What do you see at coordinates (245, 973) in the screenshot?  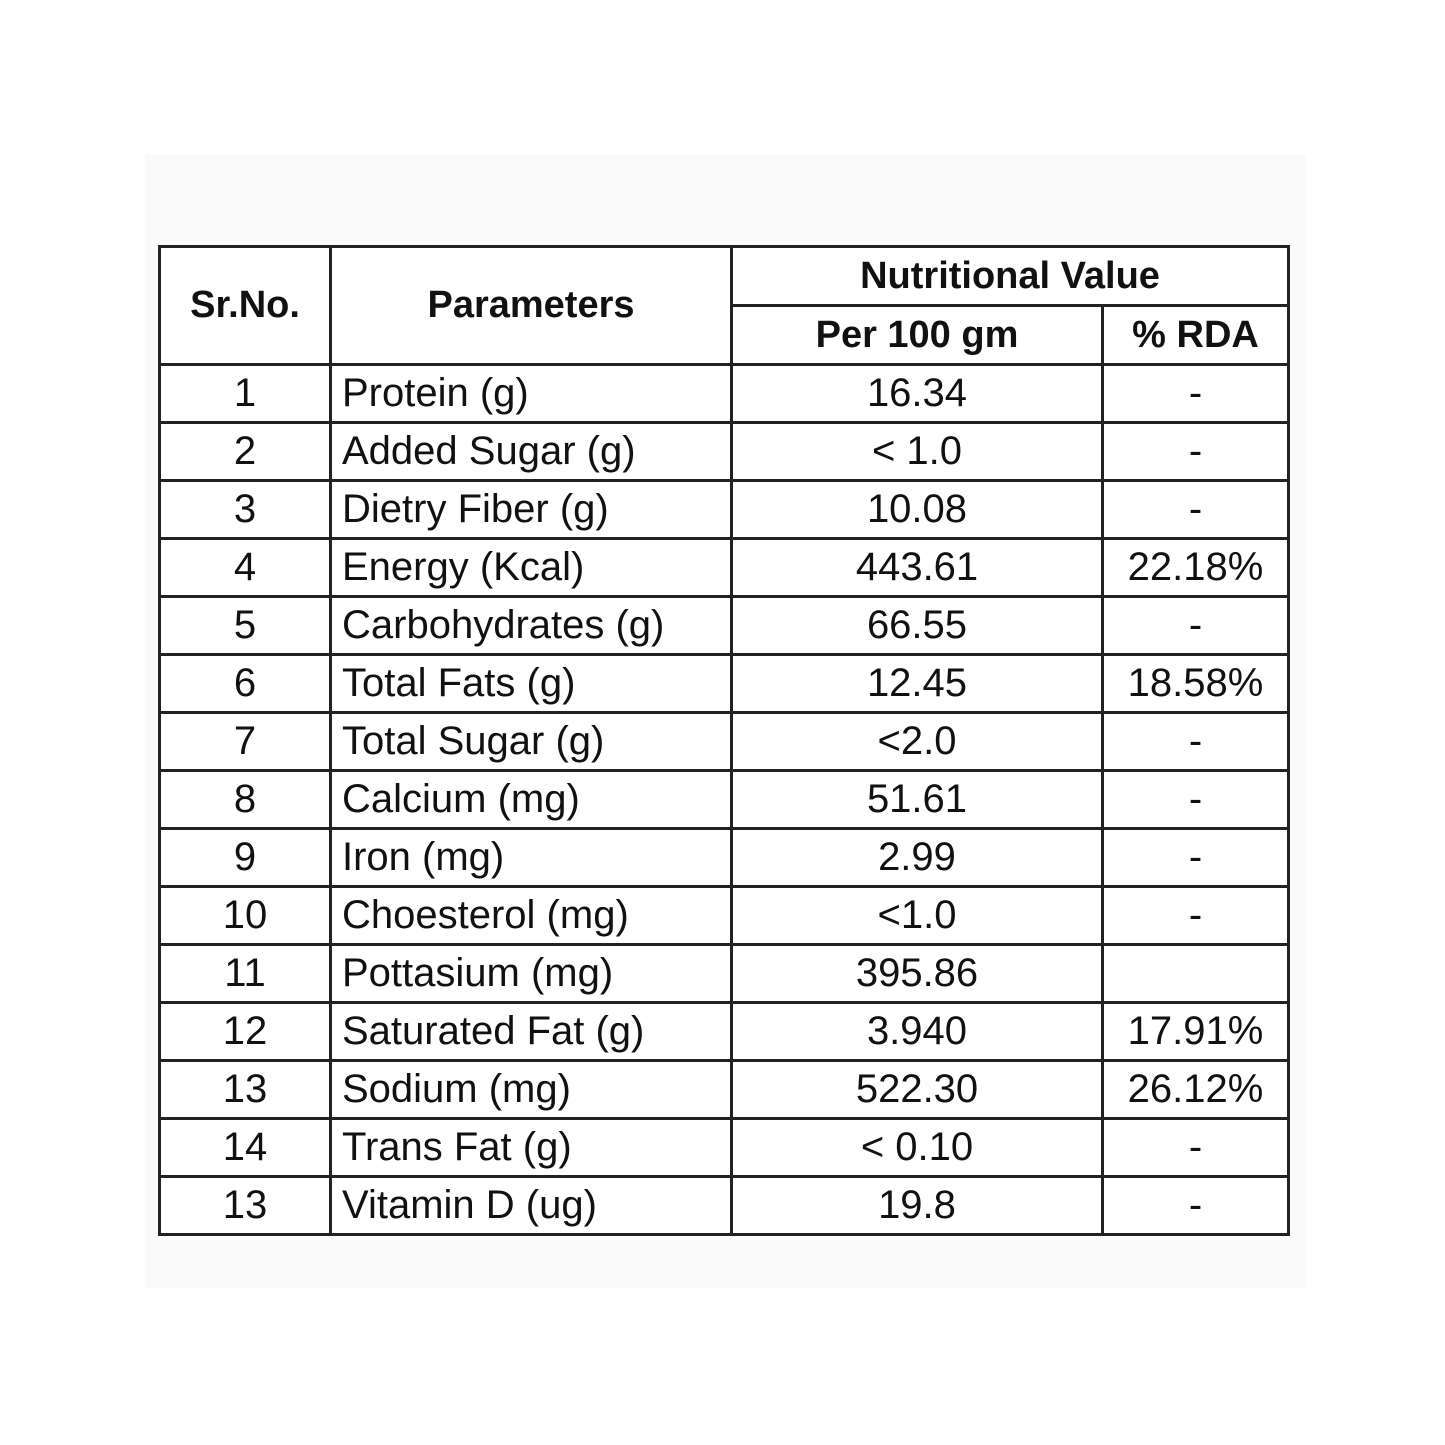 I see `sr-no-cell: 11` at bounding box center [245, 973].